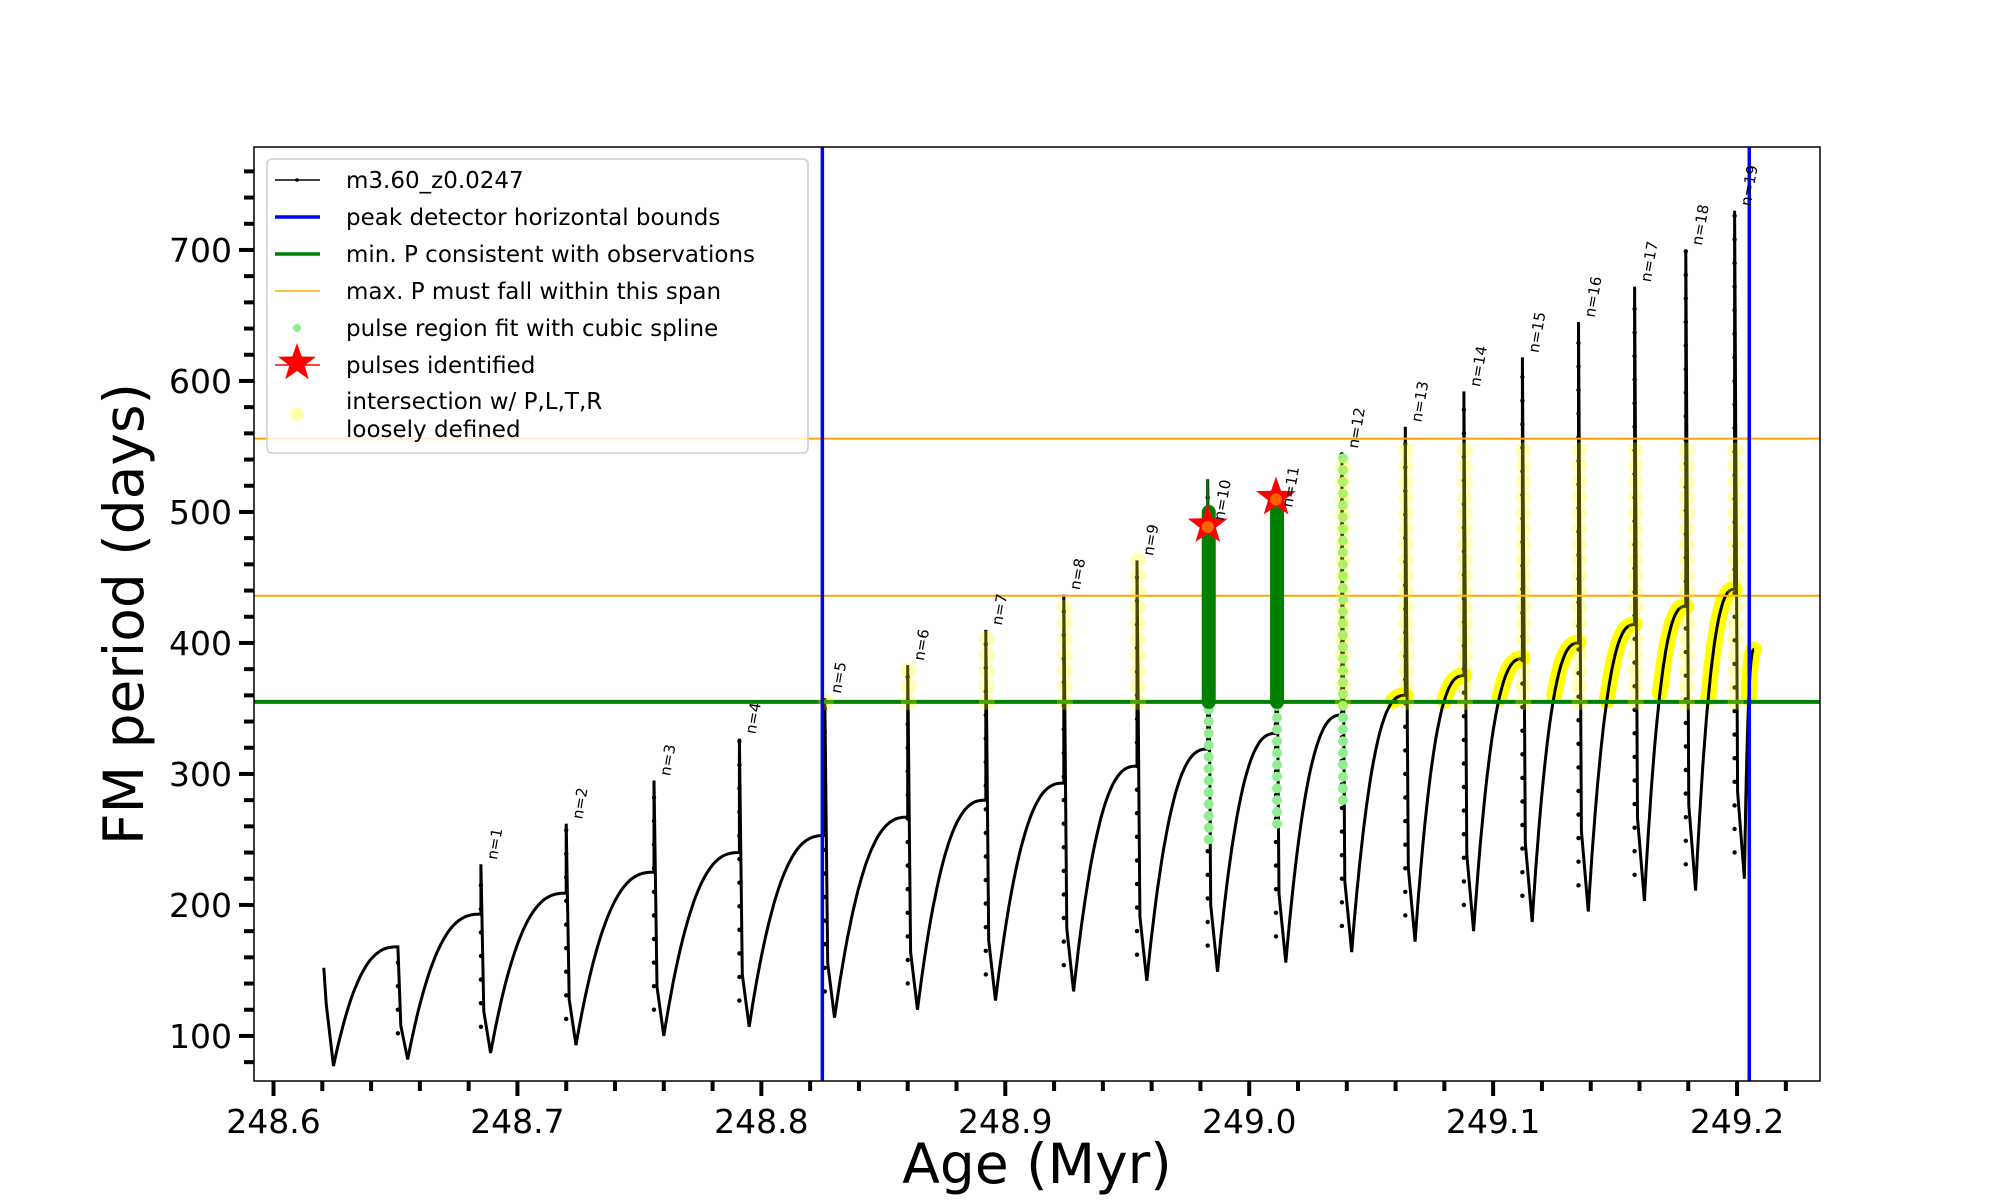  I want to click on legend-item-spline: pulse region fit with cubic spline, so click(505, 329).